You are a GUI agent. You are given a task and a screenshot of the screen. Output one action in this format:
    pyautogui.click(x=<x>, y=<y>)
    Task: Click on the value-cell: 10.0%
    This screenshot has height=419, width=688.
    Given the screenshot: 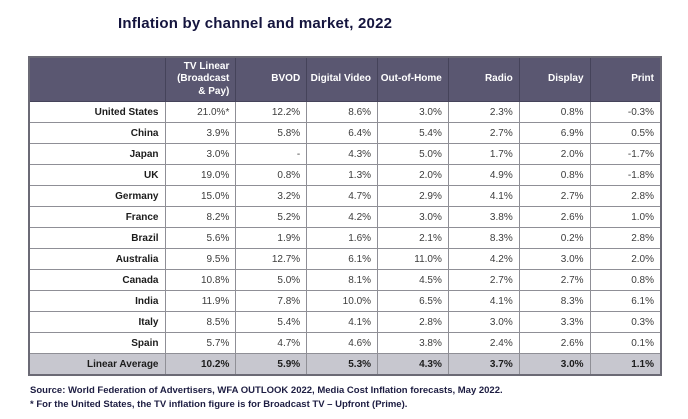 What is the action you would take?
    pyautogui.click(x=342, y=301)
    